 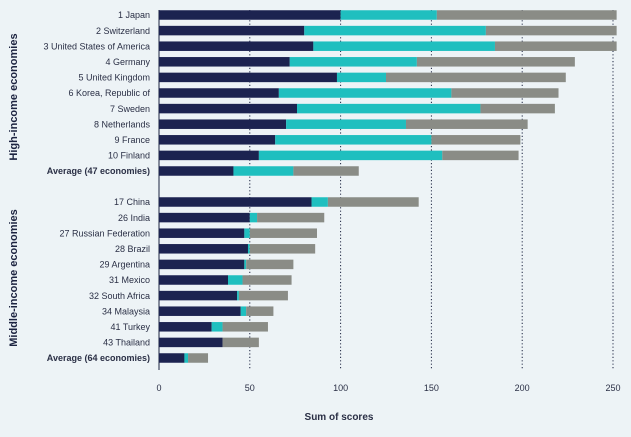 What do you see at coordinates (132, 140) in the screenshot?
I see `category-label: 9 France` at bounding box center [132, 140].